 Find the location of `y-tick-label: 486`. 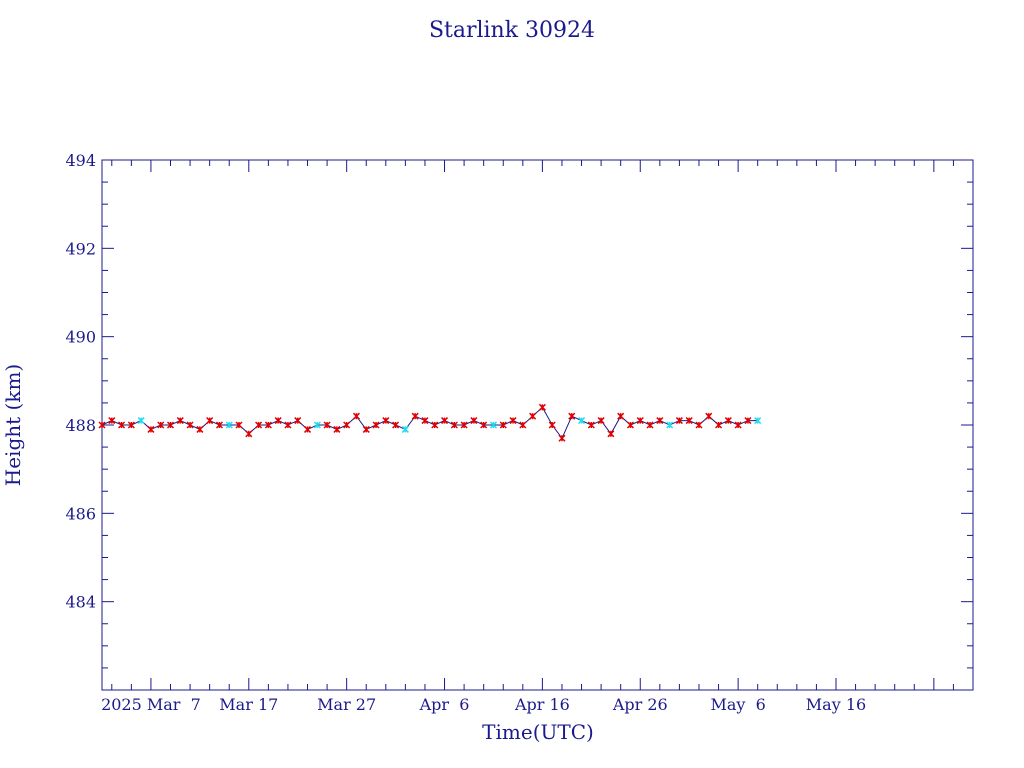

y-tick-label: 486 is located at coordinates (80, 513).